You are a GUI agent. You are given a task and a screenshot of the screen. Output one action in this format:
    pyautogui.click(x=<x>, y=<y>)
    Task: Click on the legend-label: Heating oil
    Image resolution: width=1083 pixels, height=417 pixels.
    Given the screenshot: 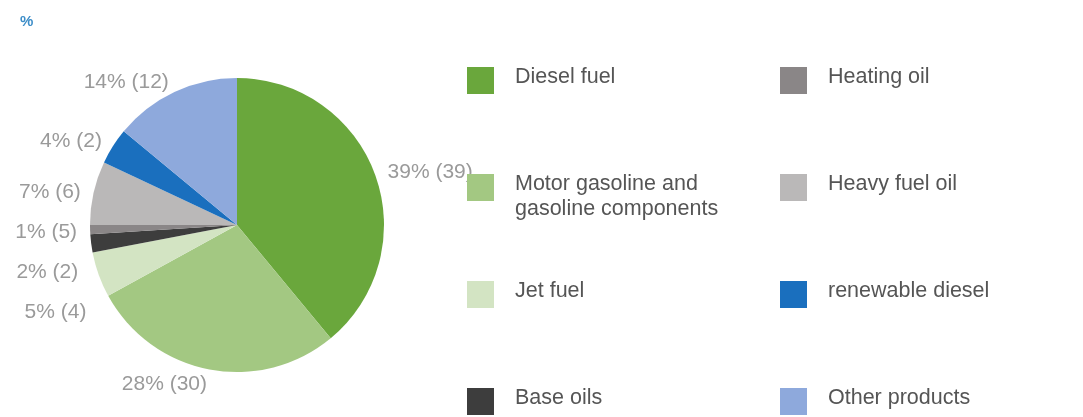 What is the action you would take?
    pyautogui.click(x=879, y=76)
    